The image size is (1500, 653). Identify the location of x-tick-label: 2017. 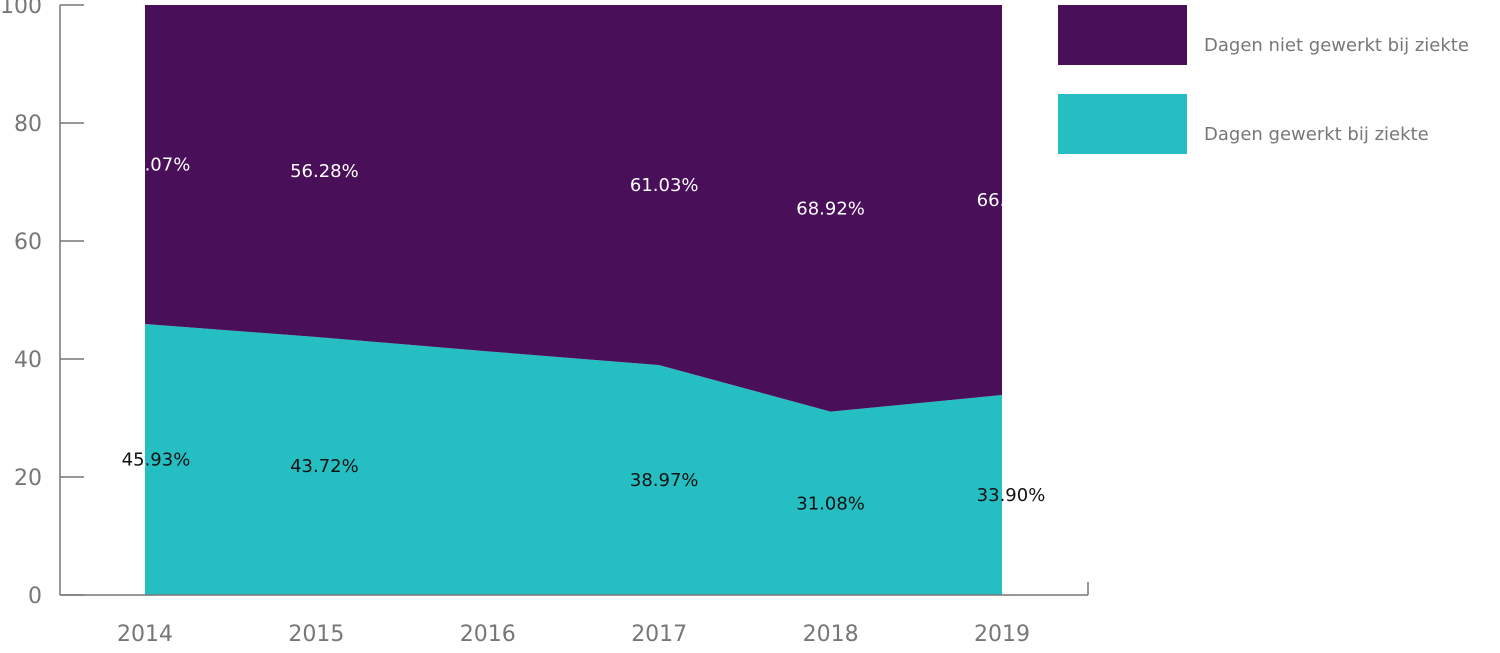
(659, 634).